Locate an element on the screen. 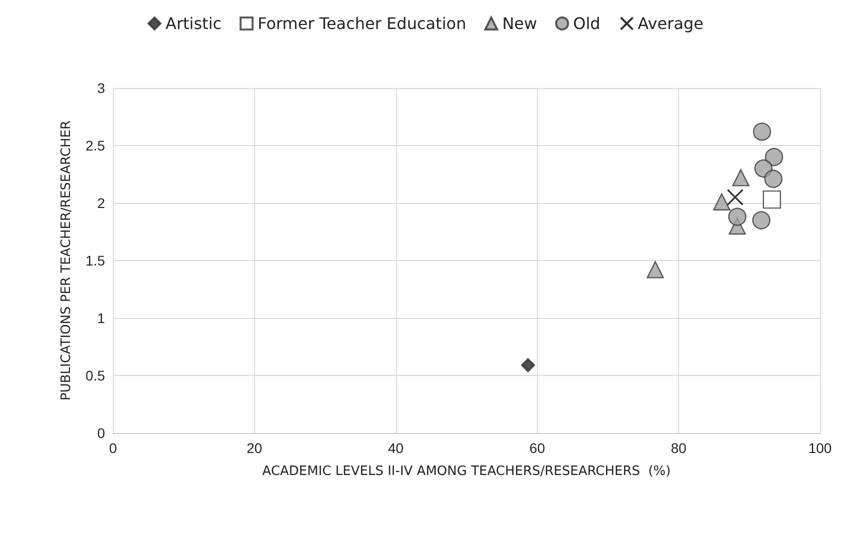 The height and width of the screenshot is (547, 851). legend-label: Former Teacher Education is located at coordinates (362, 23).